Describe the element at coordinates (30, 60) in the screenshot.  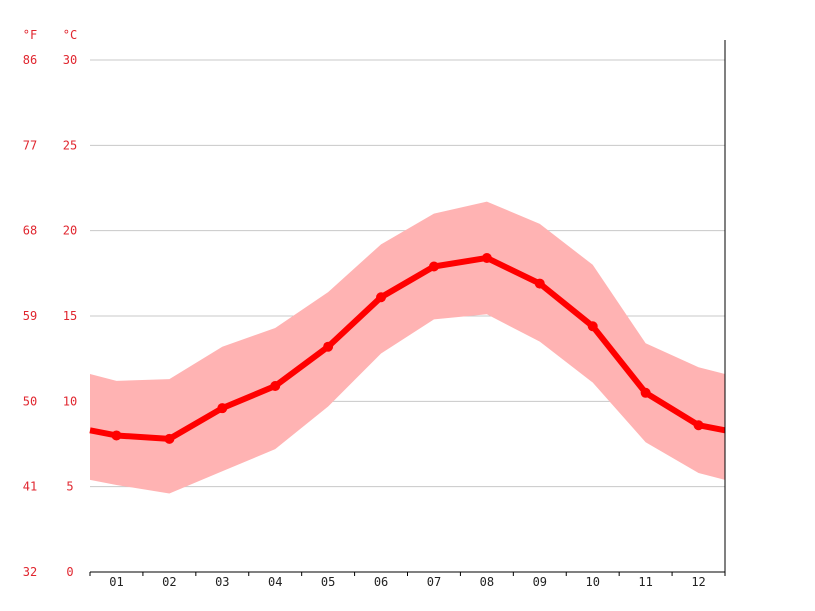
I see `y-tick-label-fahrenheit: 86` at that location.